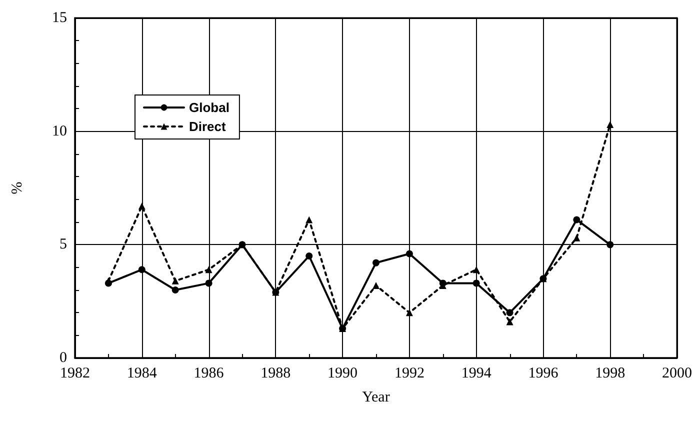  I want to click on x-tick-label: 1988, so click(275, 374).